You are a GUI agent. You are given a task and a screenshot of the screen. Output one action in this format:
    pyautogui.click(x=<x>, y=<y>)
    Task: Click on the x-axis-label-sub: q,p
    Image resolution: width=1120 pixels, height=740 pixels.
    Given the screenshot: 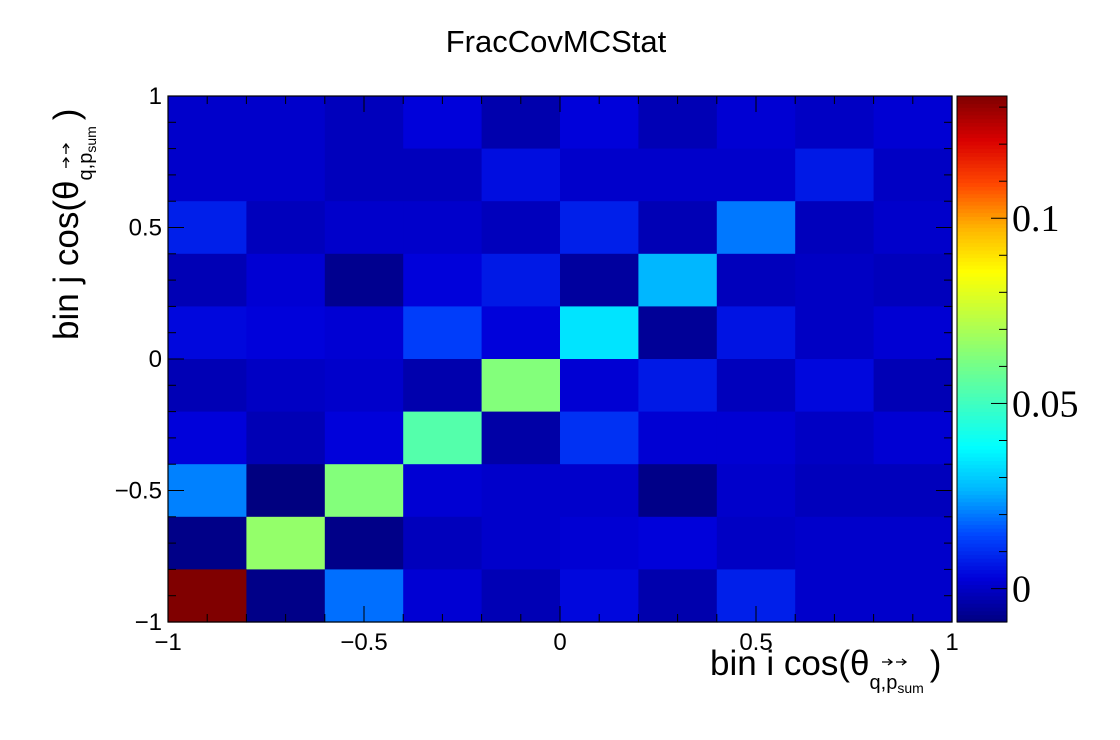 What is the action you would take?
    pyautogui.click(x=884, y=683)
    